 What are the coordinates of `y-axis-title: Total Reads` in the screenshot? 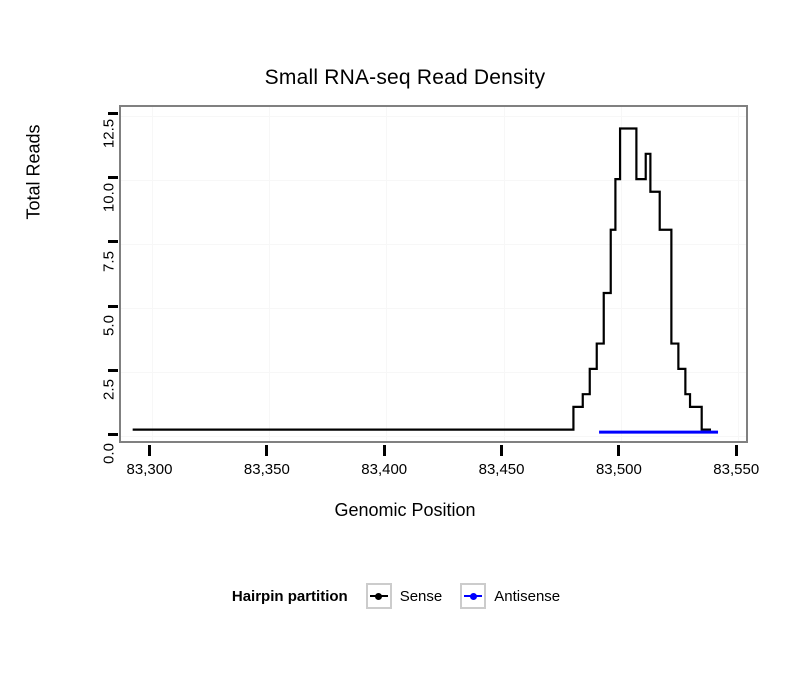 It's located at (33, 172).